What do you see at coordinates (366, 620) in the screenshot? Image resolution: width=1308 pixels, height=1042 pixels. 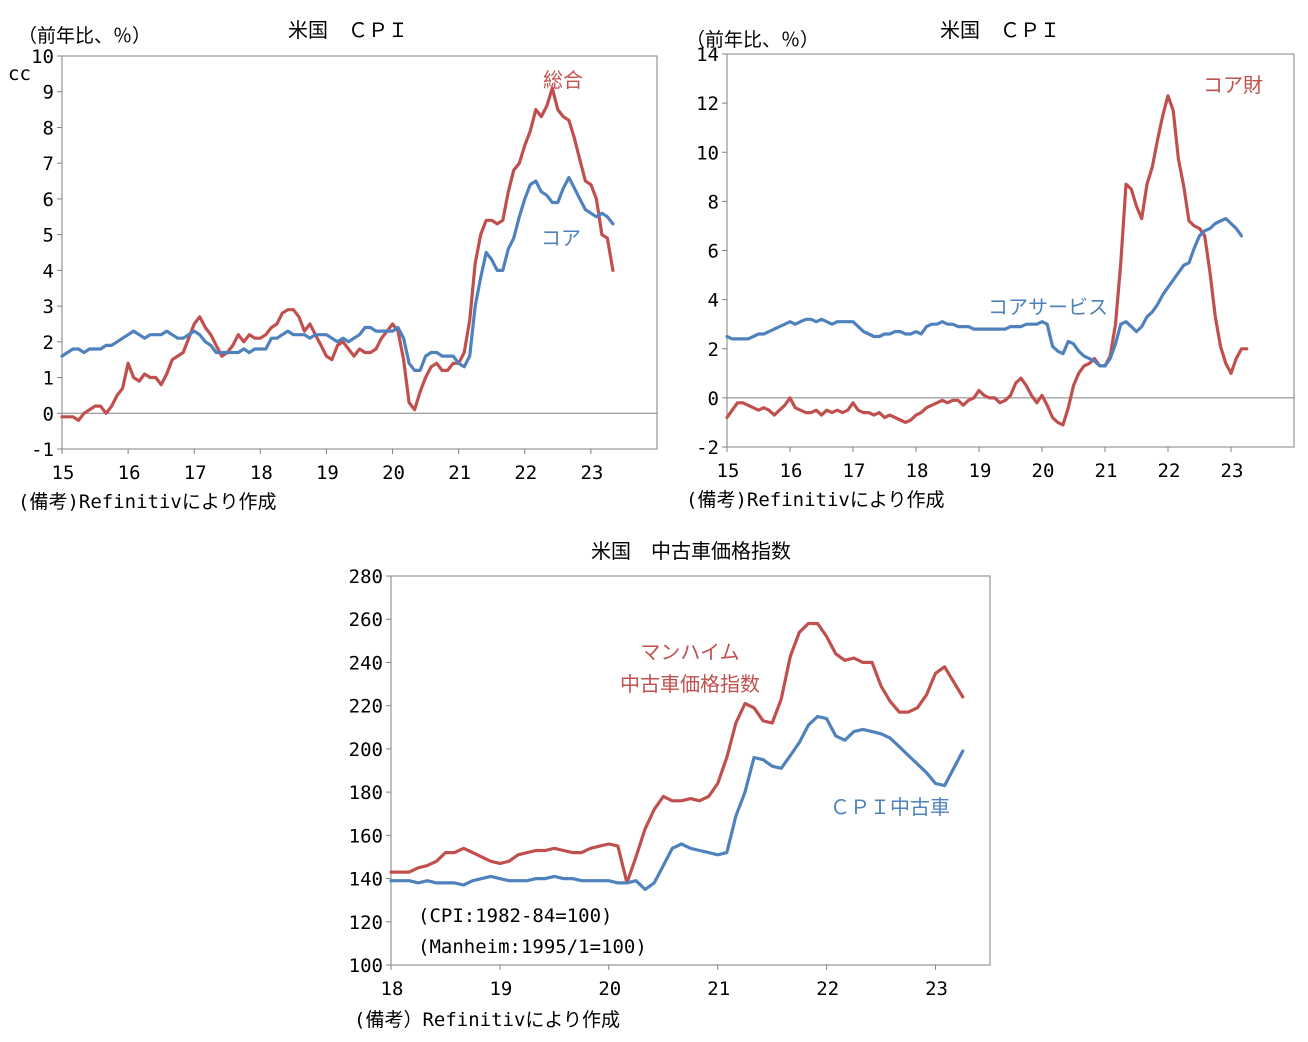 I see `y-tick-label: 260` at bounding box center [366, 620].